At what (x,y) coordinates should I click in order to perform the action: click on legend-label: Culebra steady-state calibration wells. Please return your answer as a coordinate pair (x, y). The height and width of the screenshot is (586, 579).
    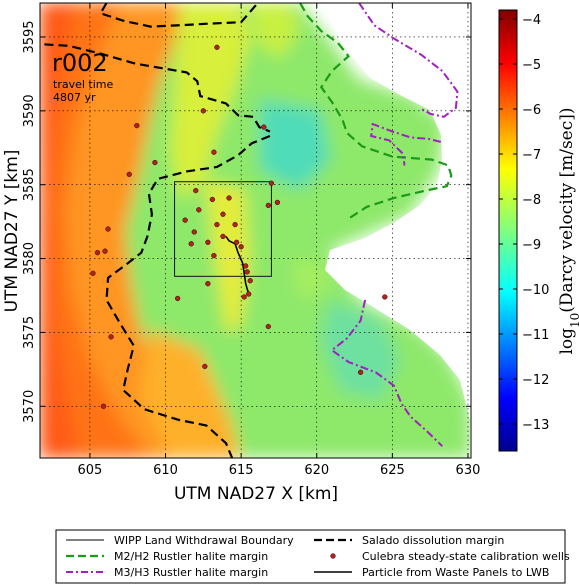
    Looking at the image, I should click on (466, 556).